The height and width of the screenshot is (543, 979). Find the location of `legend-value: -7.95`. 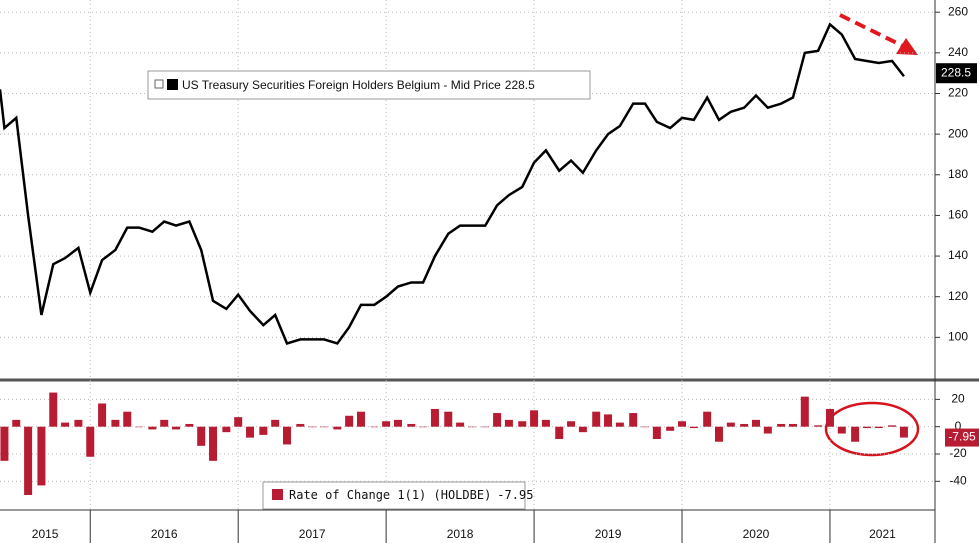

legend-value: -7.95 is located at coordinates (515, 495).